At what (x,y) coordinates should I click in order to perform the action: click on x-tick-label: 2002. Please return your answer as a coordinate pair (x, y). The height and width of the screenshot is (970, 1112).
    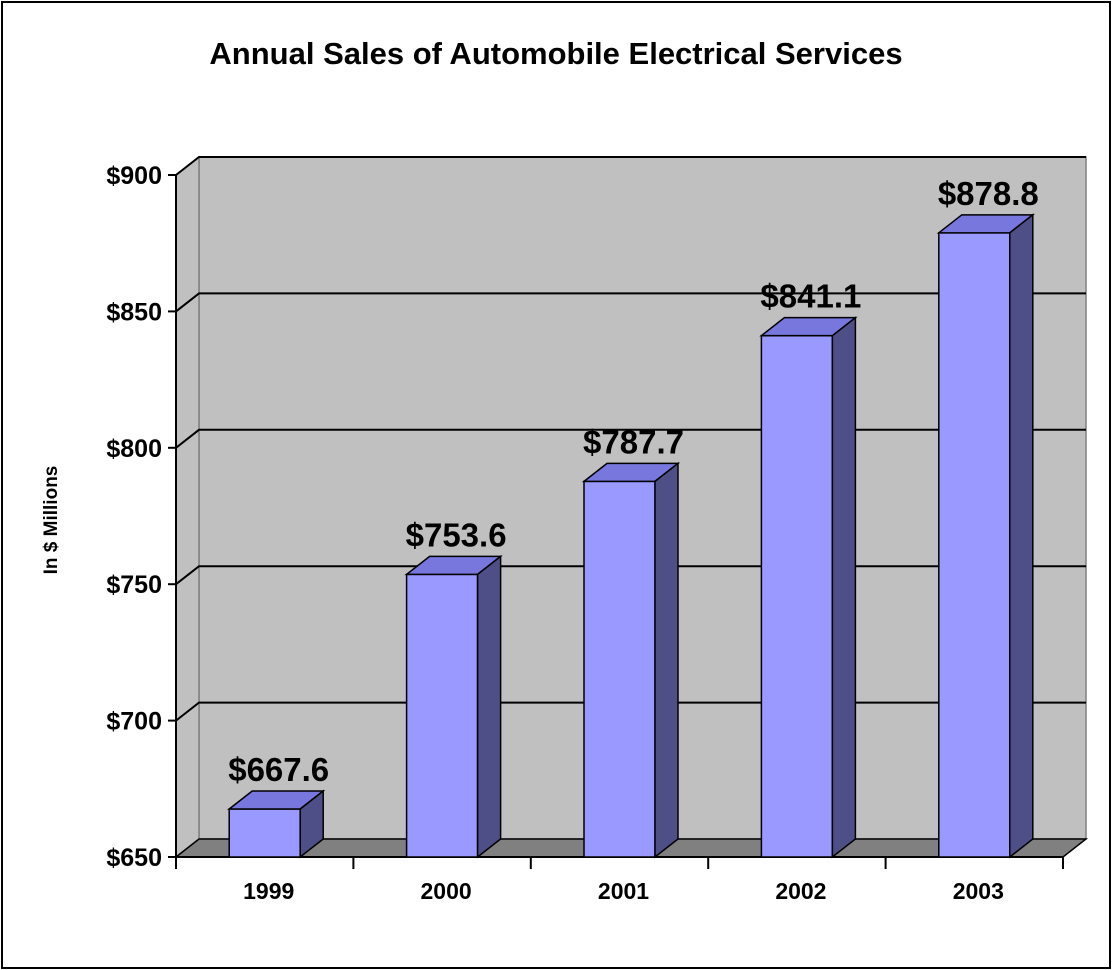
    Looking at the image, I should click on (800, 891).